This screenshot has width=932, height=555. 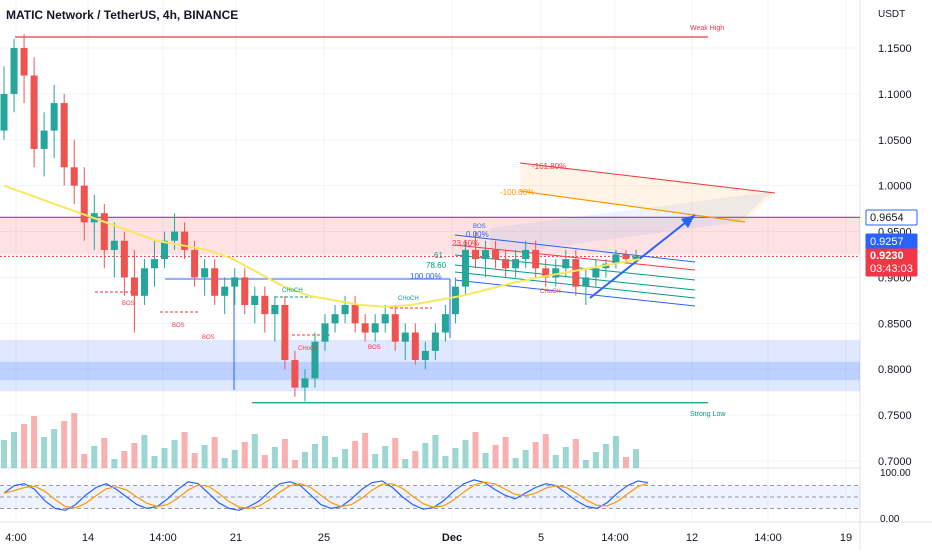 What do you see at coordinates (292, 291) in the screenshot?
I see `choch-label: CHoCH` at bounding box center [292, 291].